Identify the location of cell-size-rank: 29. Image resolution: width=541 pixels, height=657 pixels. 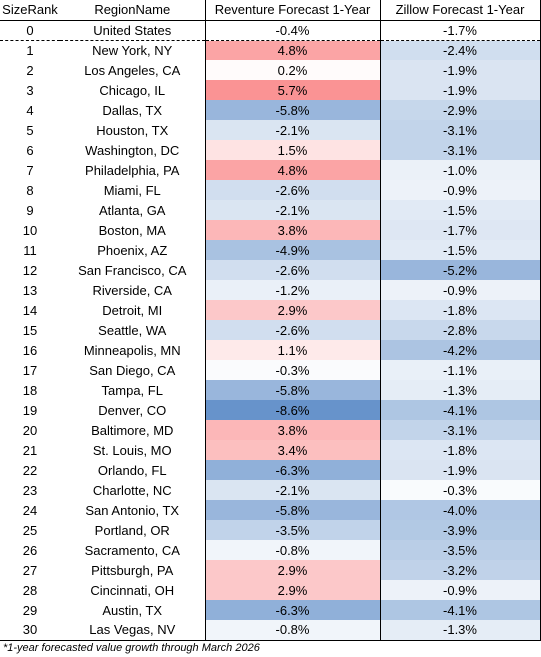
(30, 610).